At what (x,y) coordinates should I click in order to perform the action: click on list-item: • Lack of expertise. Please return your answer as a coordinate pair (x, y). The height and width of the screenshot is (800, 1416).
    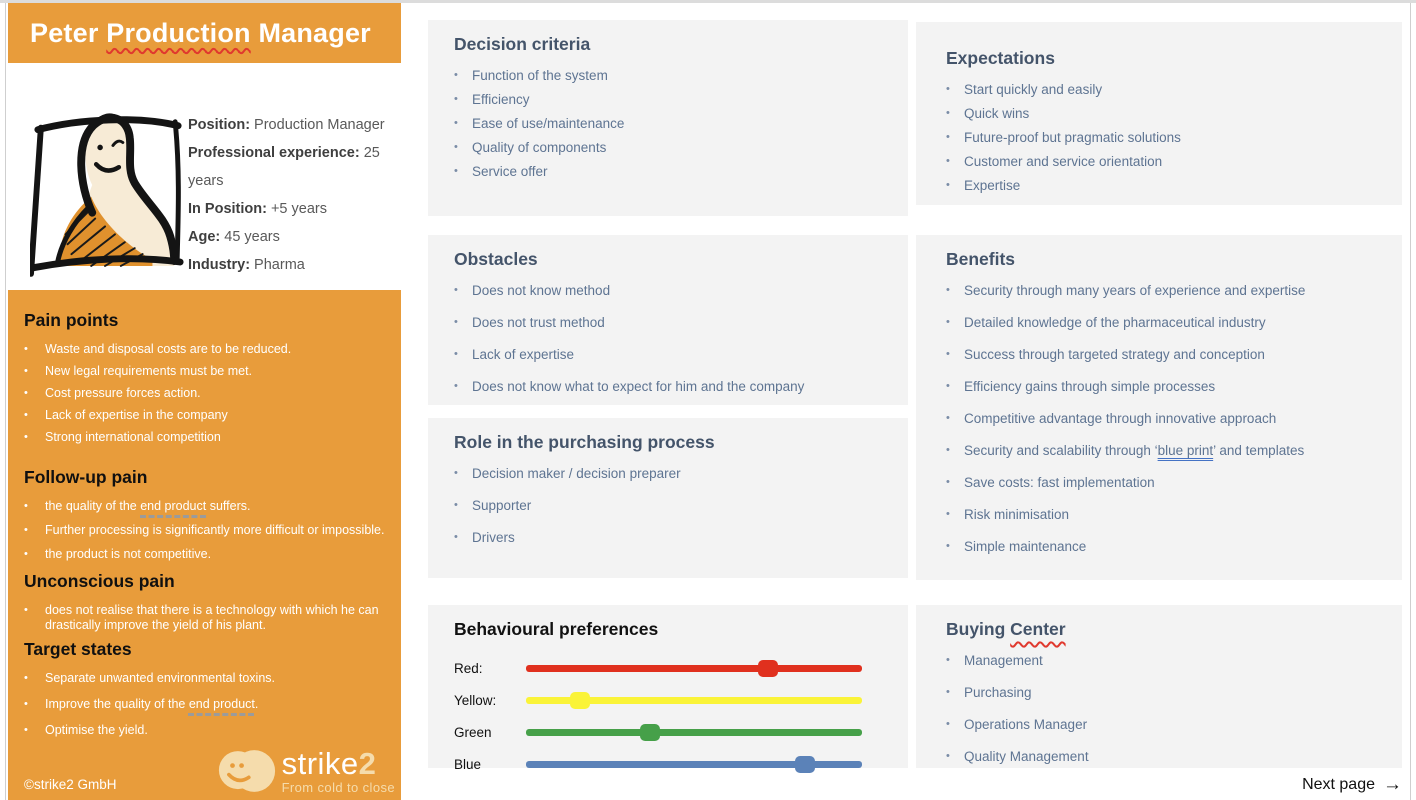
    Looking at the image, I should click on (668, 354).